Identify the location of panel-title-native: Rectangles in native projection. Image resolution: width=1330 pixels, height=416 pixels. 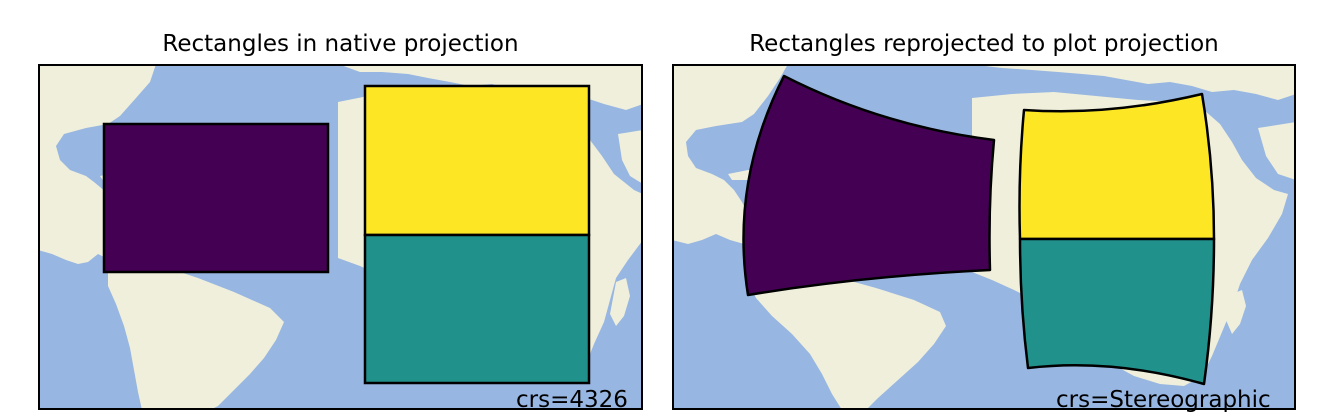
(340, 44).